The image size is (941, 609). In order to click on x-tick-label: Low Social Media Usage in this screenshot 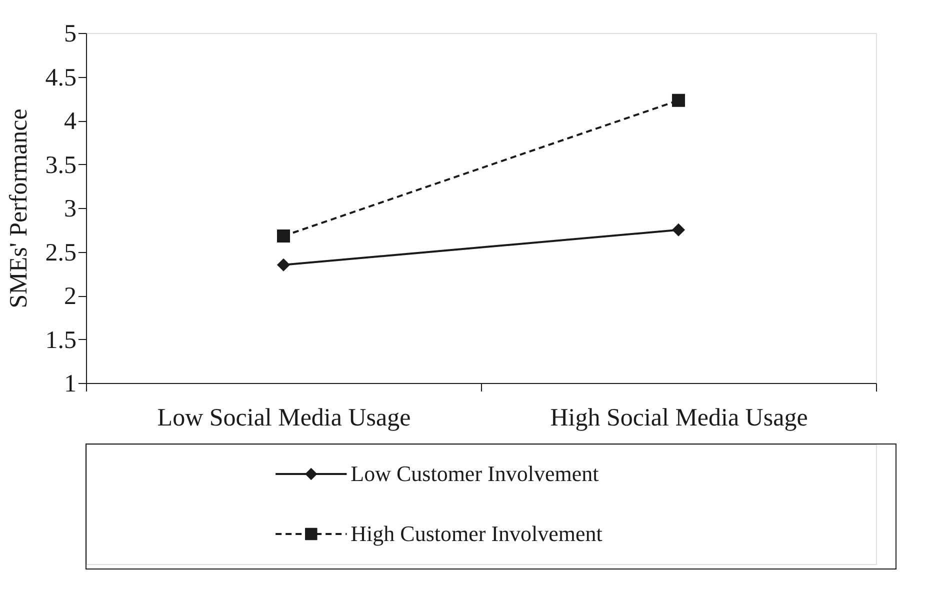, I will do `click(284, 418)`.